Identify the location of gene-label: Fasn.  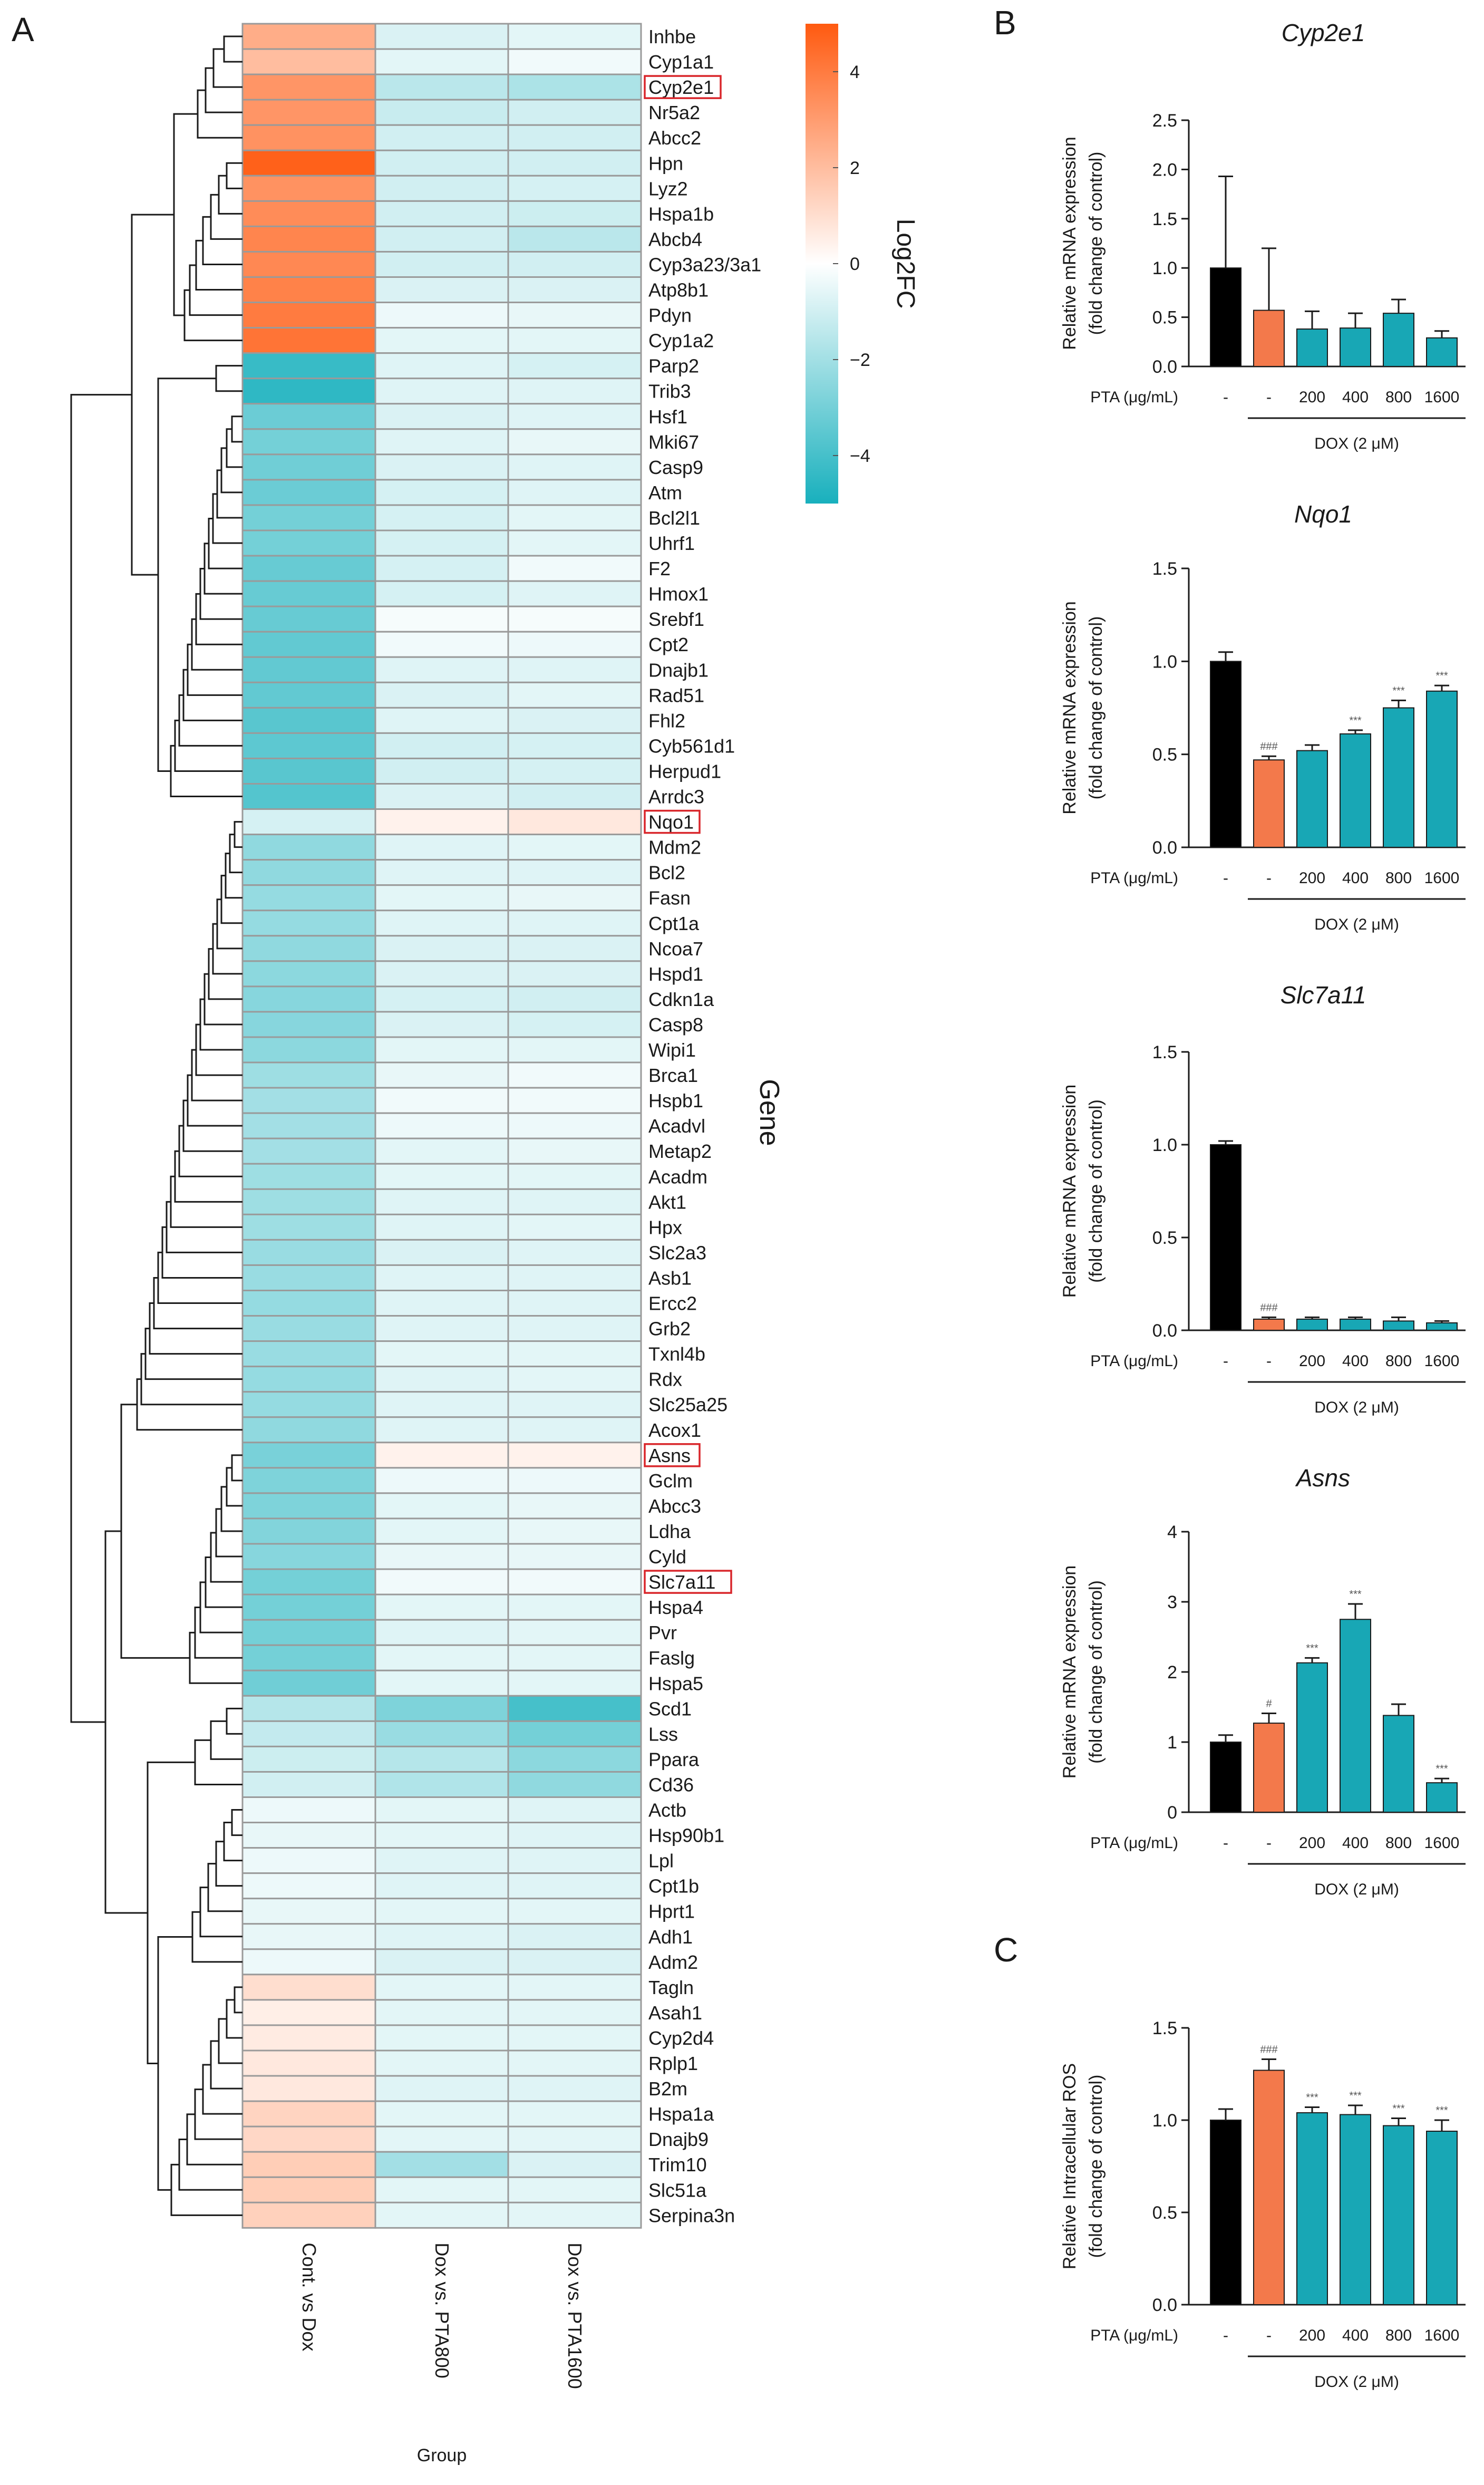
(669, 898).